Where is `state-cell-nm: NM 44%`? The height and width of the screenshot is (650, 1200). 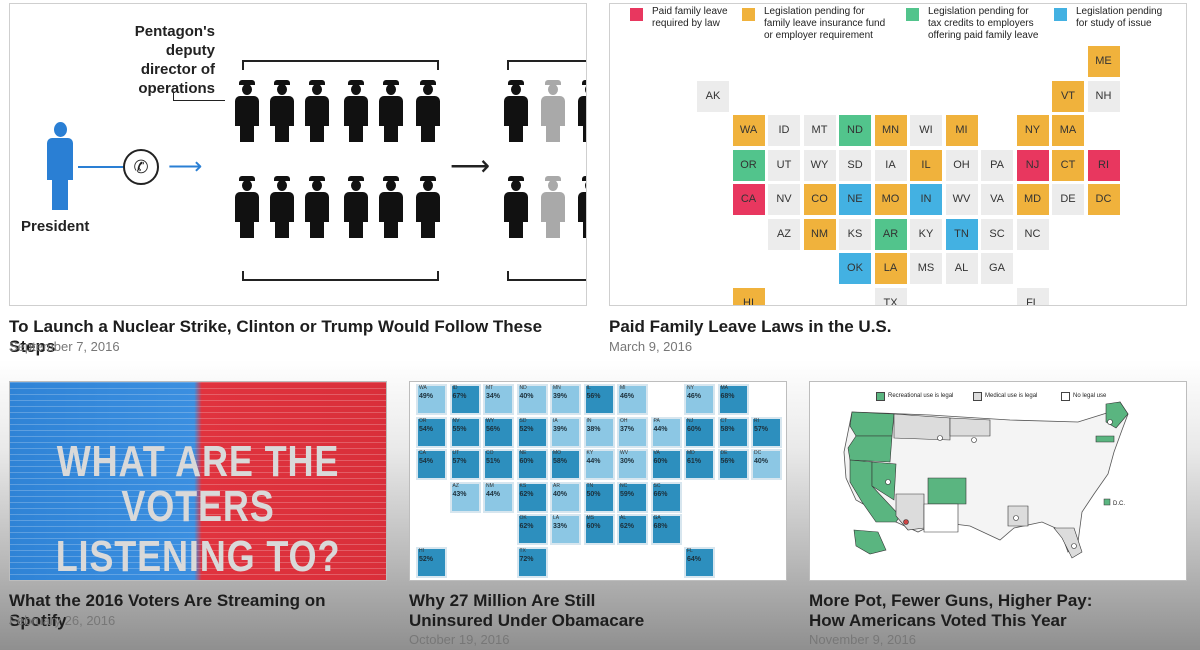 state-cell-nm: NM 44% is located at coordinates (498, 497).